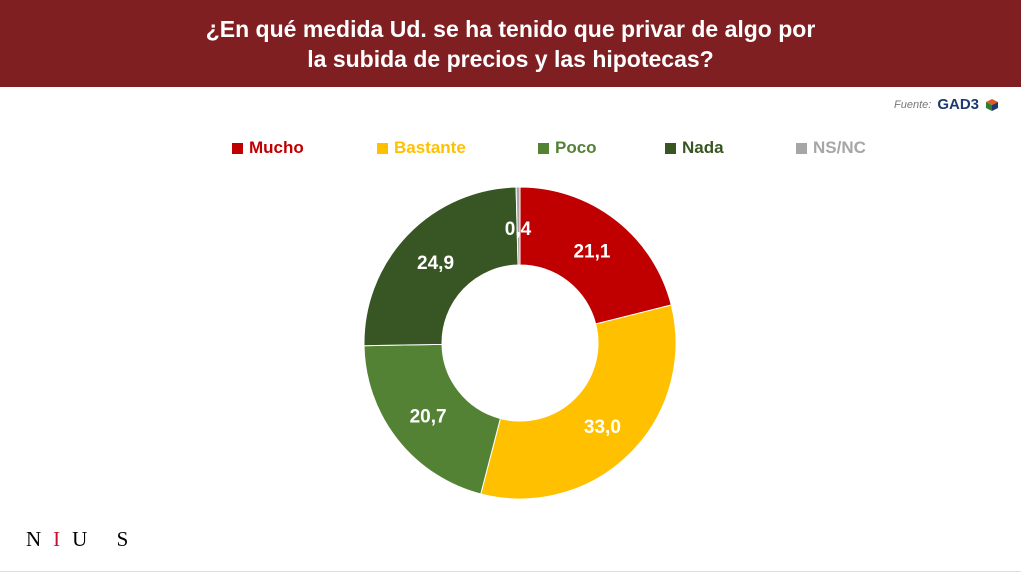 This screenshot has width=1021, height=574. What do you see at coordinates (518, 226) in the screenshot?
I see `slice-ns-nc` at bounding box center [518, 226].